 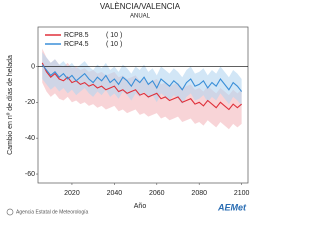 What do you see at coordinates (30, 102) in the screenshot?
I see `y-tick-label: -20` at bounding box center [30, 102].